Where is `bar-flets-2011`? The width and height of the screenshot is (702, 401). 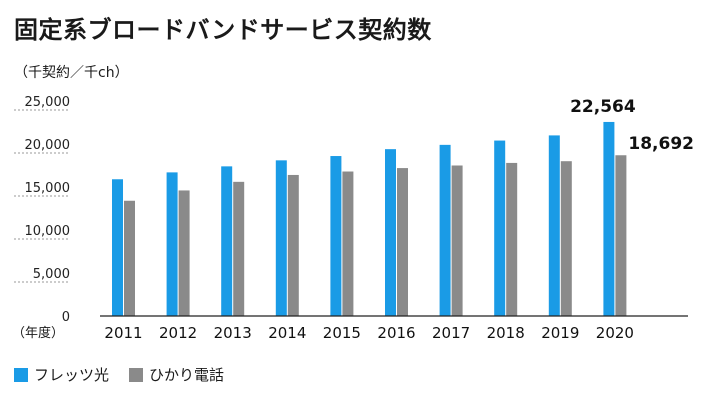
bar-flets-2011 is located at coordinates (117, 247).